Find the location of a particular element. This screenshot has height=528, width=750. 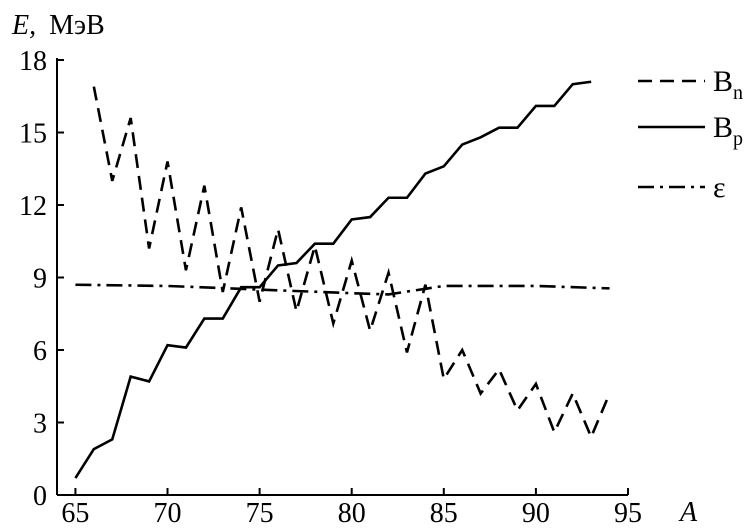

x-tick-label: 90 is located at coordinates (536, 513).